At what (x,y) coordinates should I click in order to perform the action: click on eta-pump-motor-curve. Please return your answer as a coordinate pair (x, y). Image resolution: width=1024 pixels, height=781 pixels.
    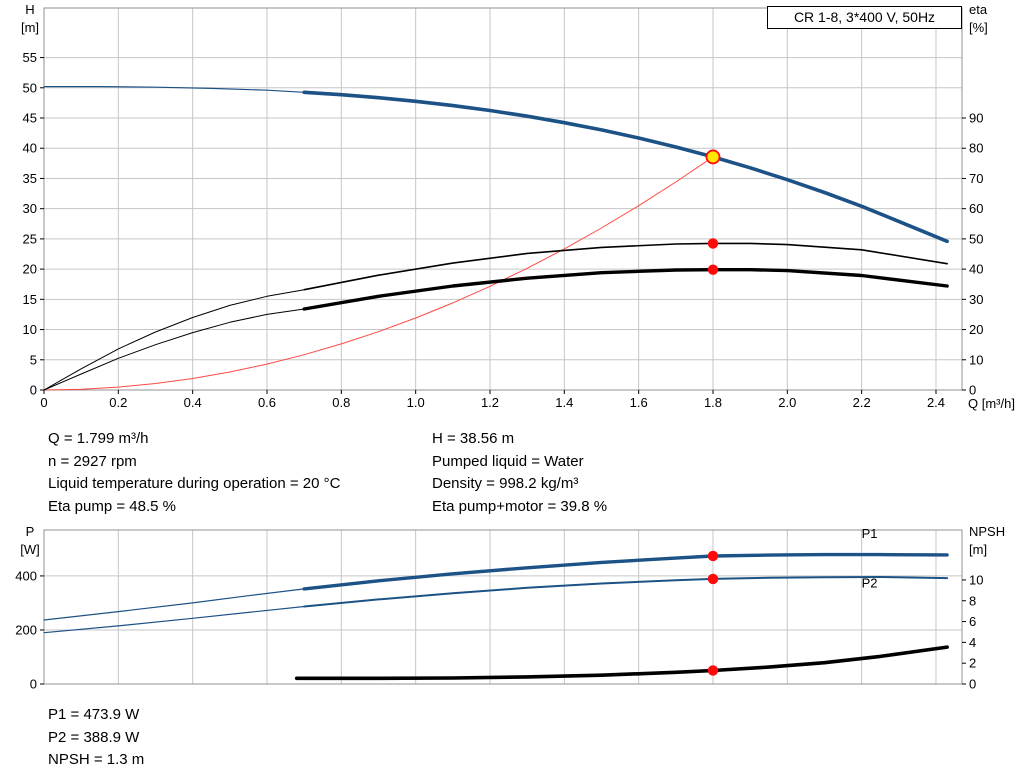
    Looking at the image, I should click on (625, 289).